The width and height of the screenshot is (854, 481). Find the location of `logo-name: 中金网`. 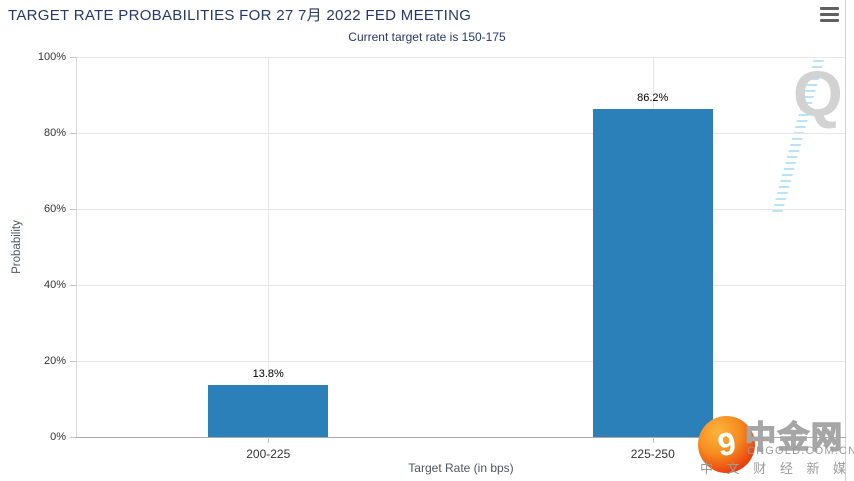

logo-name: 中金网 is located at coordinates (794, 437).